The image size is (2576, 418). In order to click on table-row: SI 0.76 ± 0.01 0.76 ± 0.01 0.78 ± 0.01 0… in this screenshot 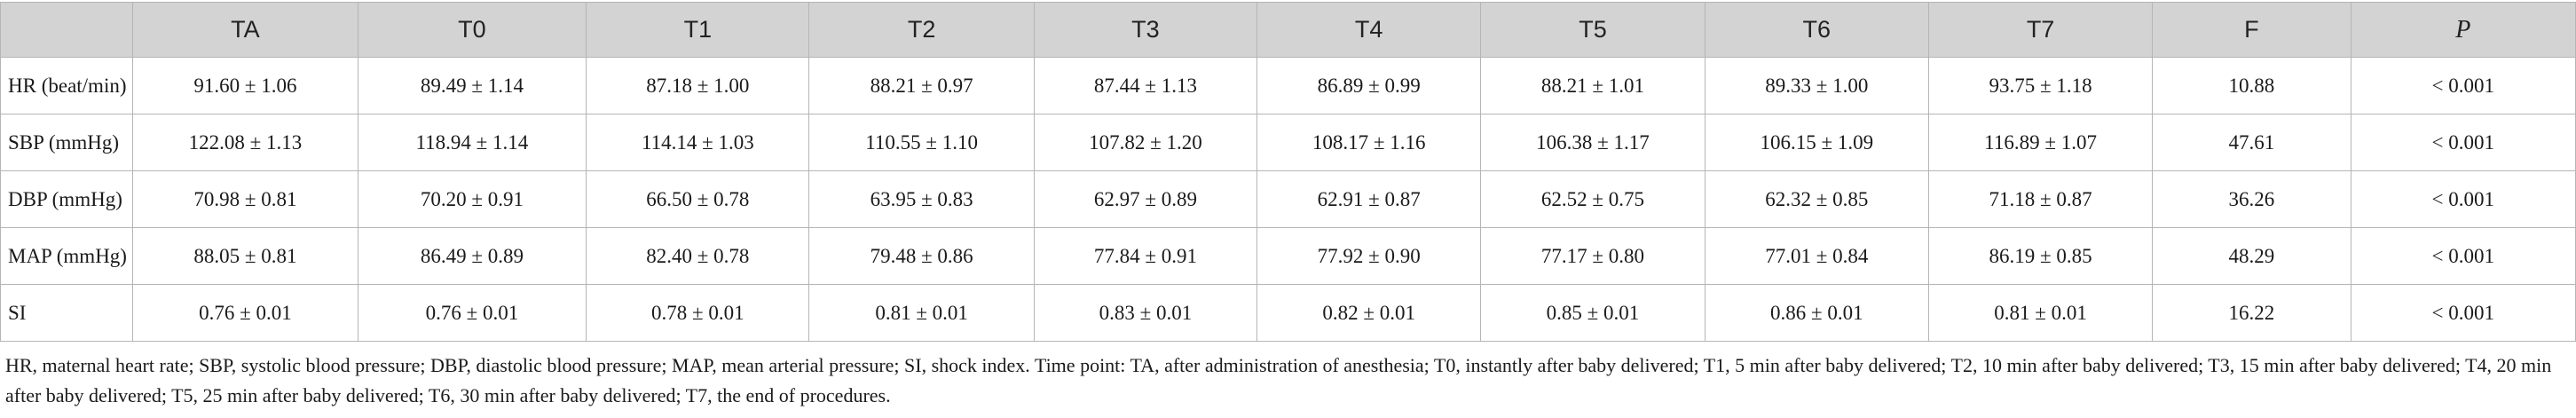, I will do `click(1288, 313)`.